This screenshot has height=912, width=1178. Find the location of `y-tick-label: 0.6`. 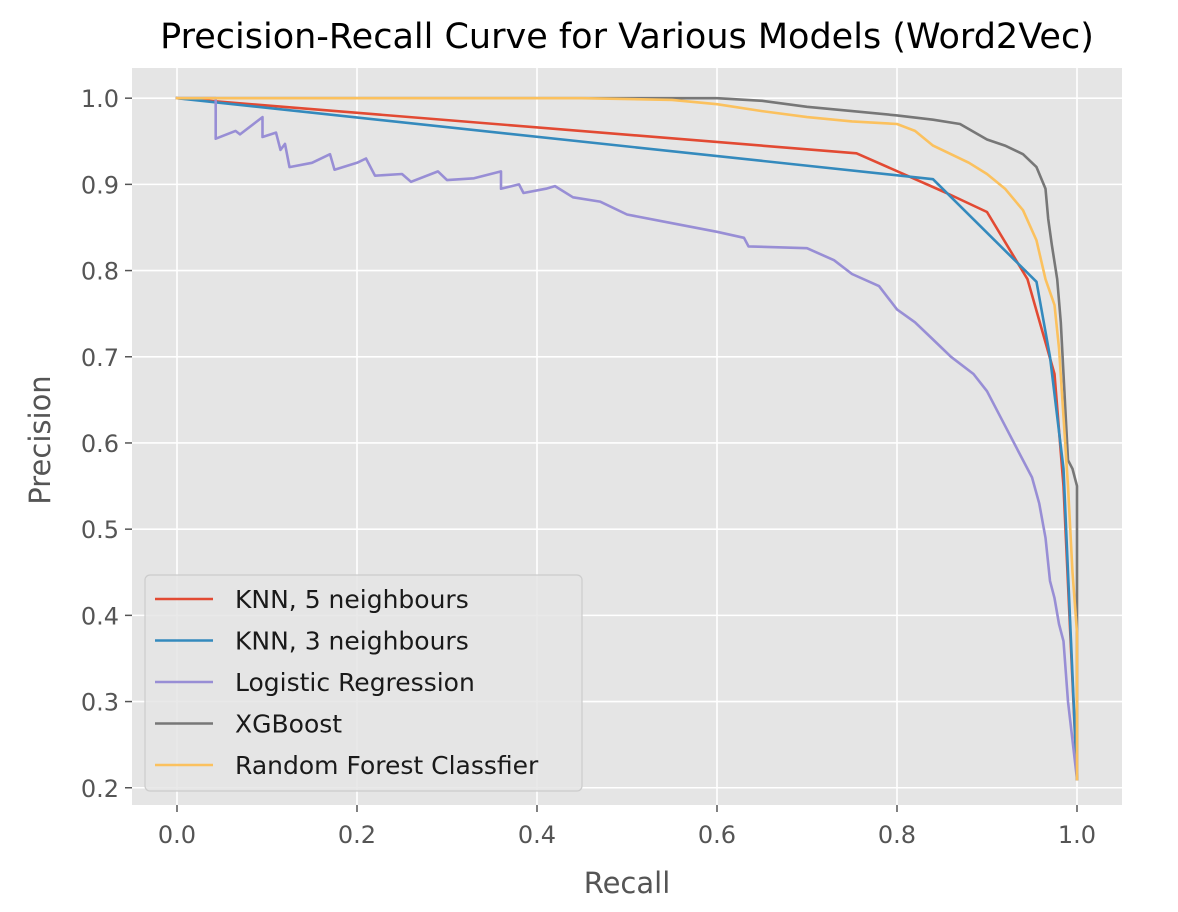

y-tick-label: 0.6 is located at coordinates (100, 444).